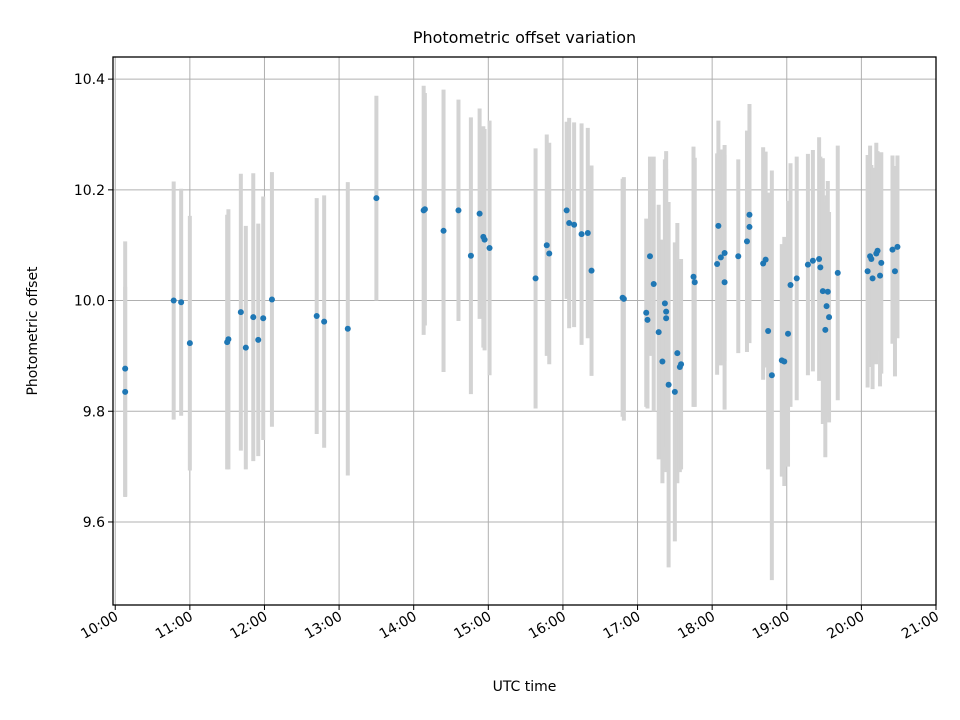 This screenshot has width=960, height=720. I want to click on y-tick-label: 10.2, so click(89, 191).